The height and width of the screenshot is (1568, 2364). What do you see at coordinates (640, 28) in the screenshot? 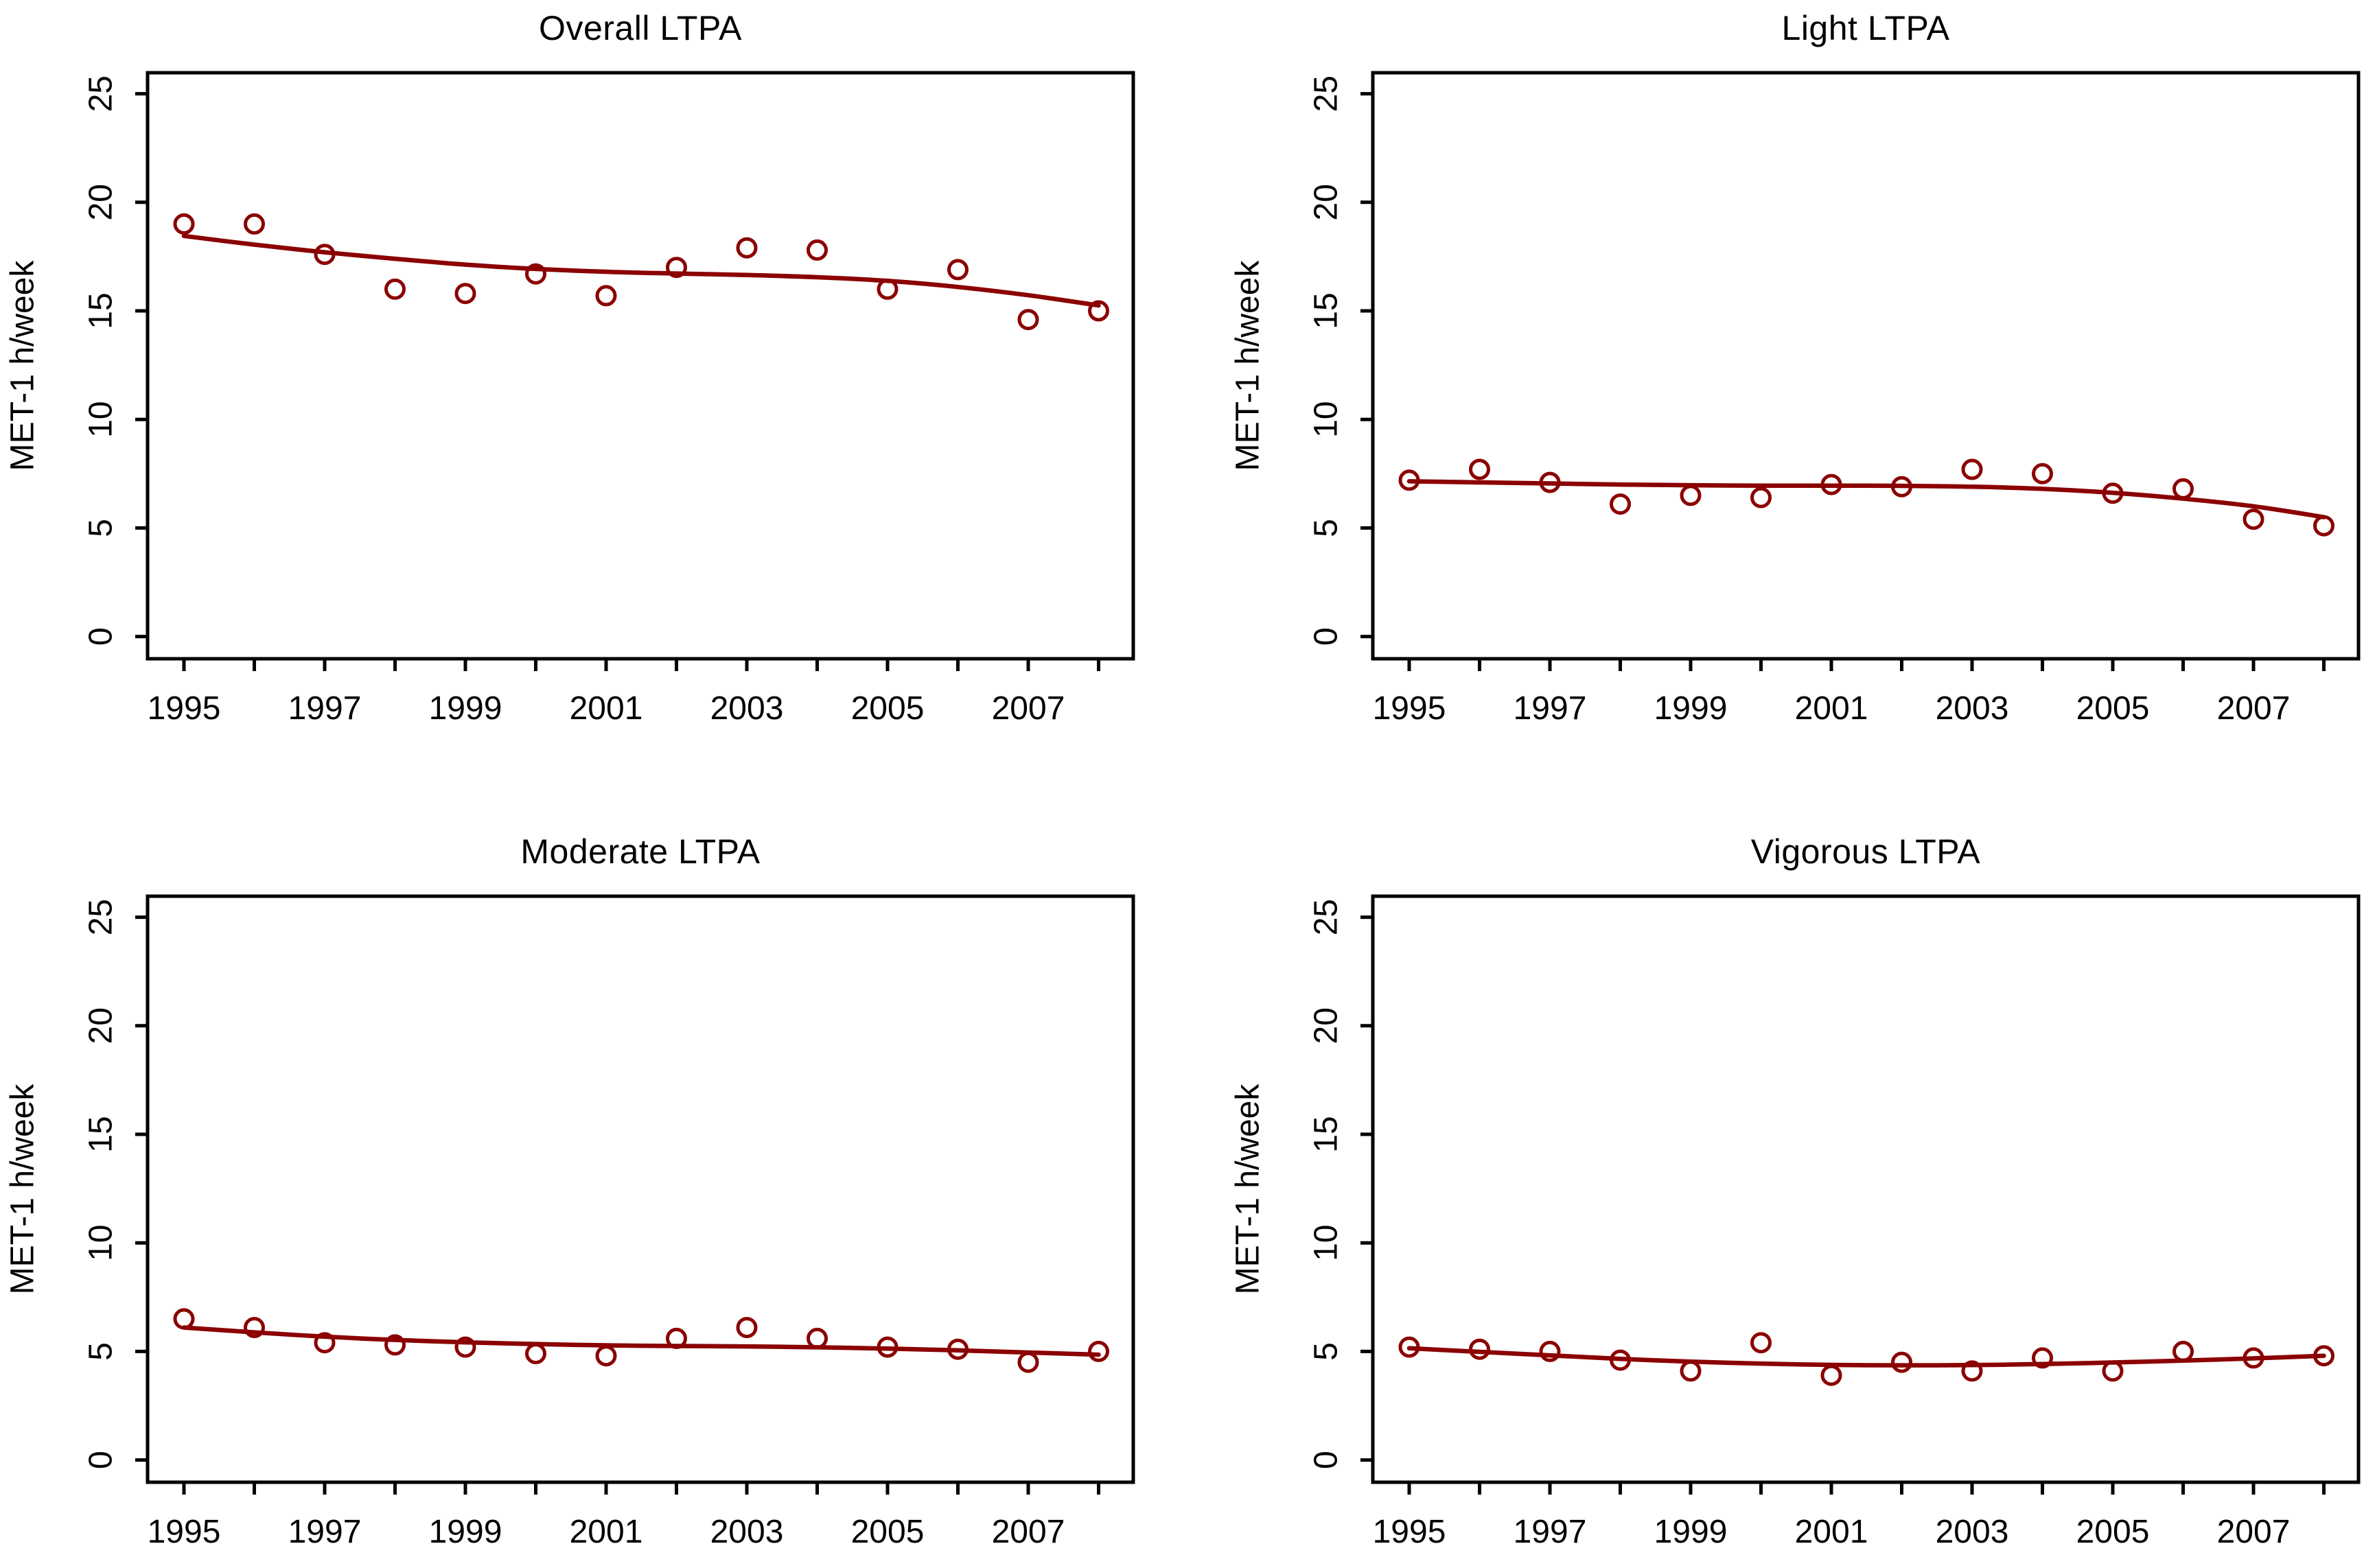
I see `panel-title: Overall LTPA` at bounding box center [640, 28].